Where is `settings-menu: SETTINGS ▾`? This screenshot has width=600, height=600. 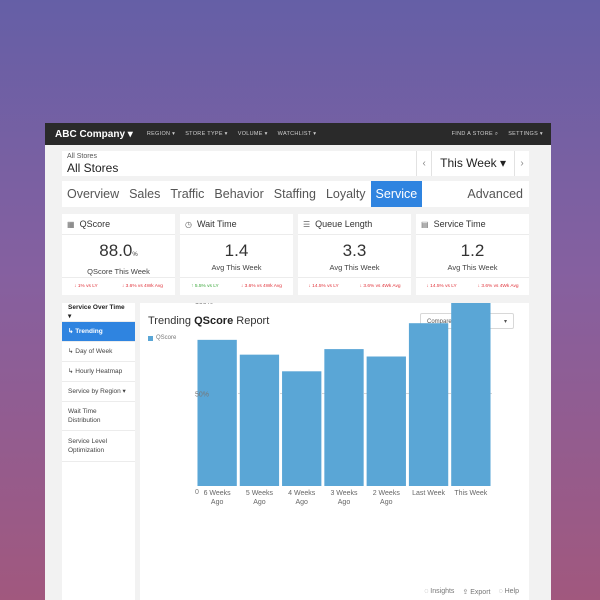 settings-menu: SETTINGS ▾ is located at coordinates (525, 134).